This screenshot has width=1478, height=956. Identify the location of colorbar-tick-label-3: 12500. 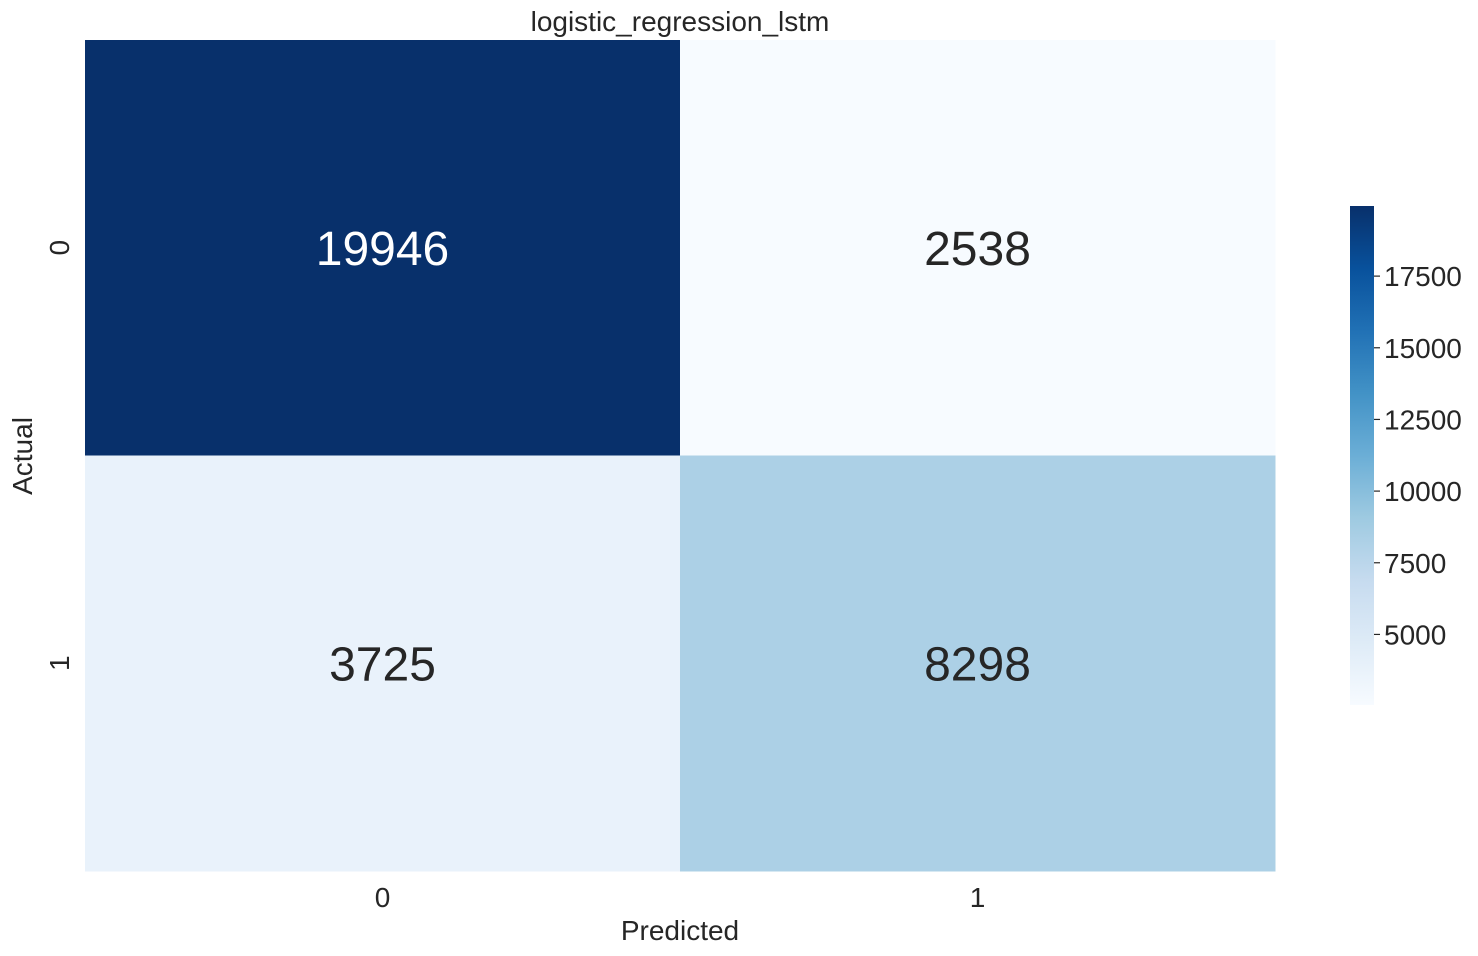
(1423, 419).